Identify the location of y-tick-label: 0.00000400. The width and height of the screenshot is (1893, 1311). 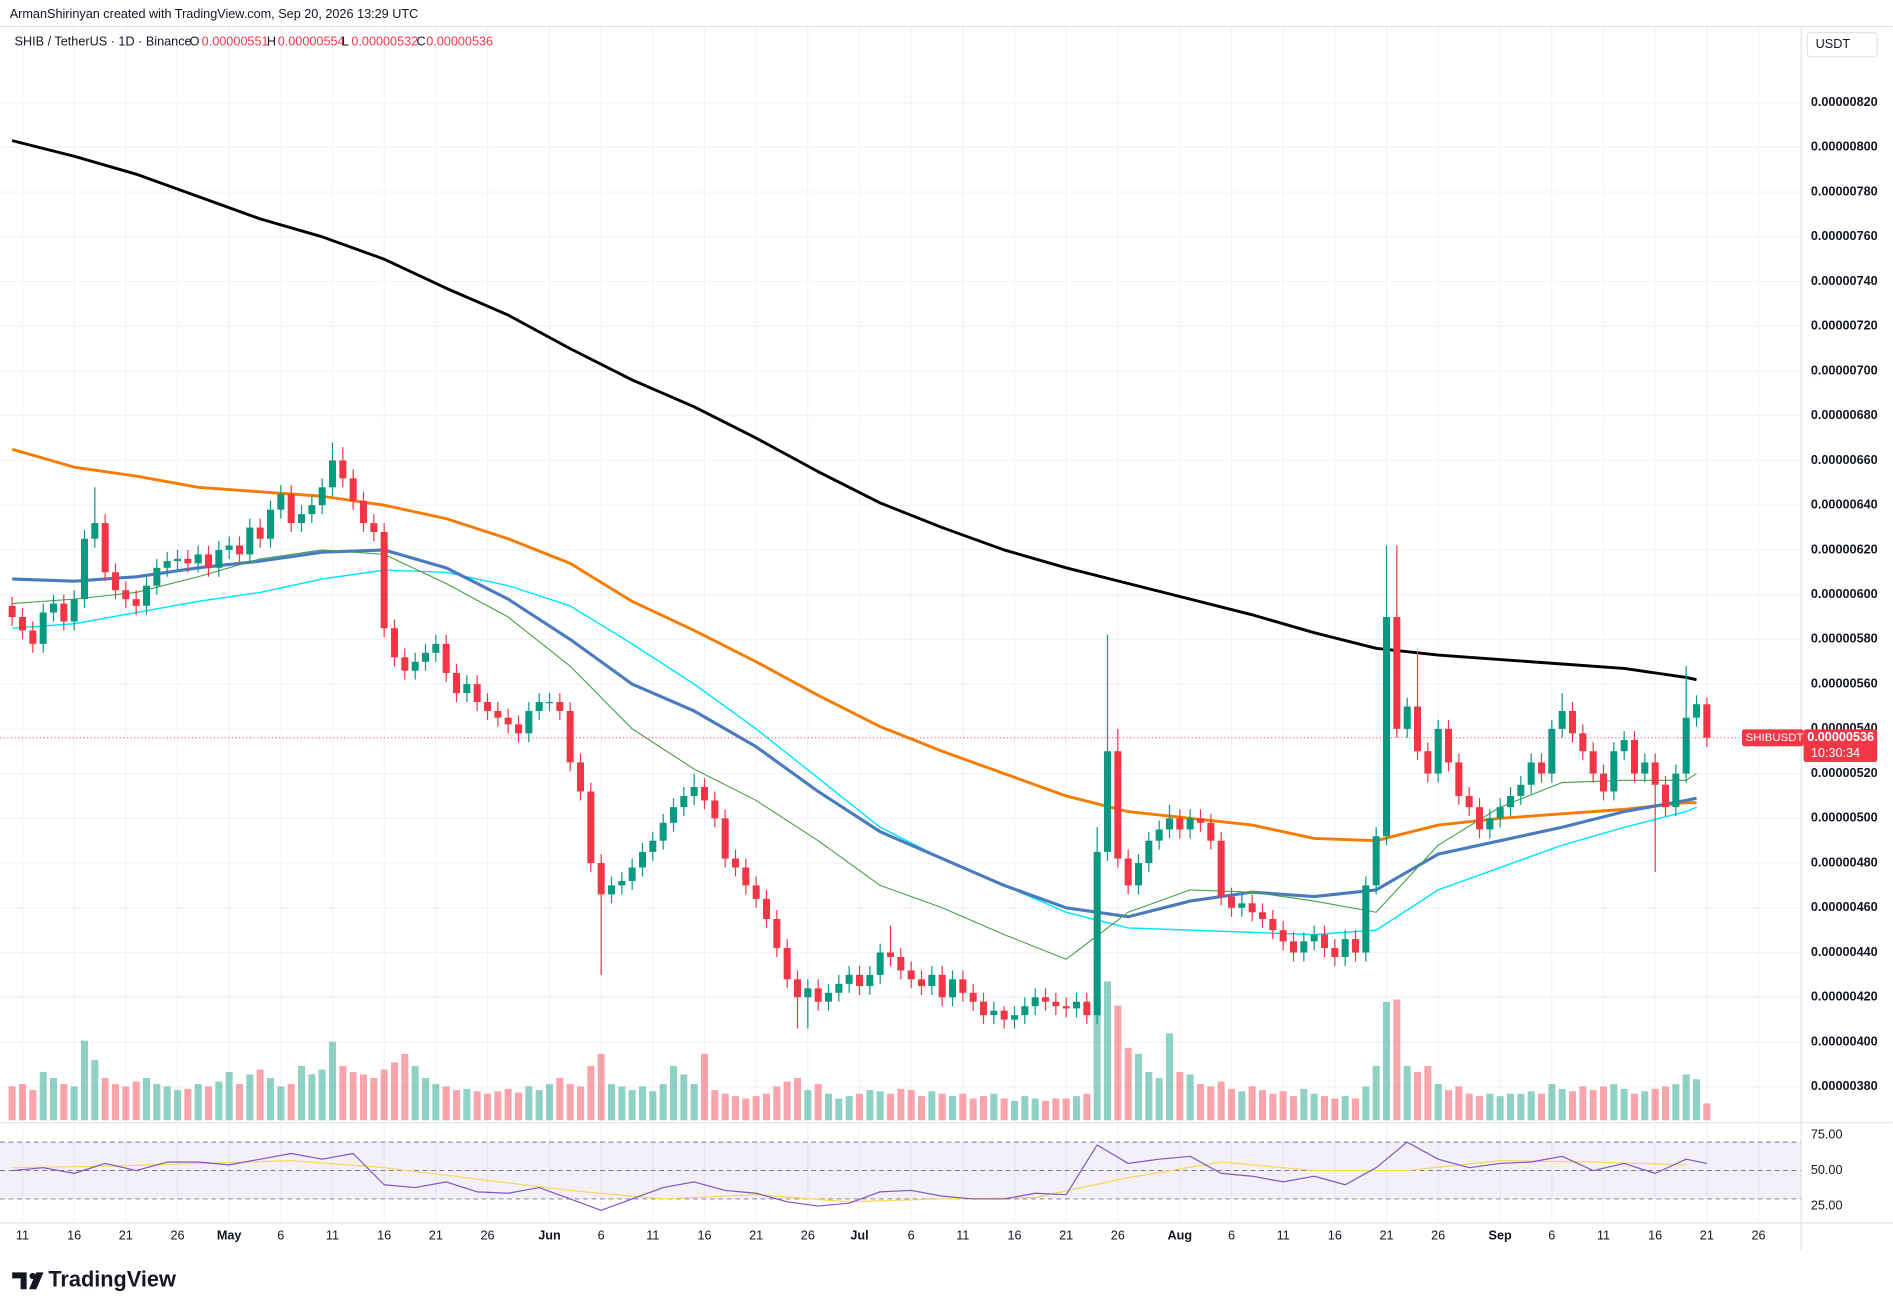
(1844, 1041).